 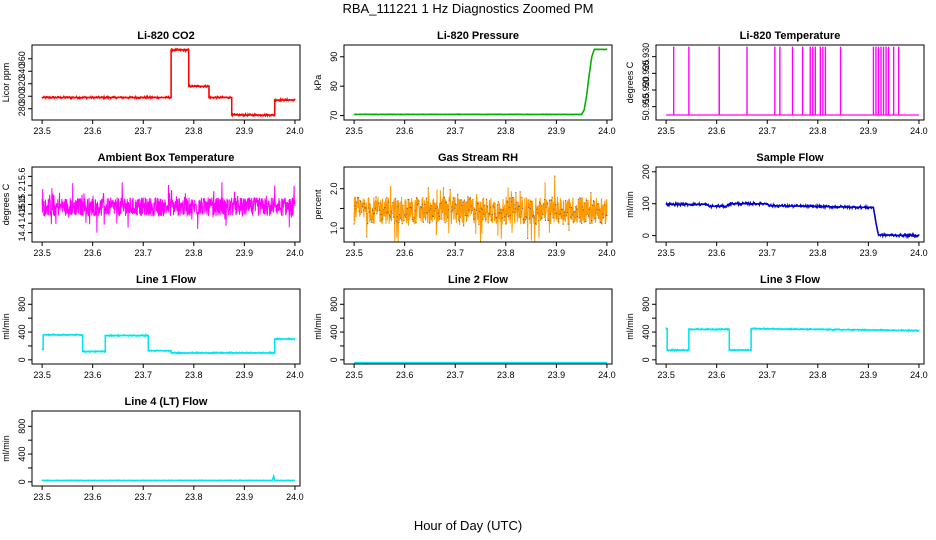 I want to click on panel-title: Line 3 Flow, so click(x=790, y=280).